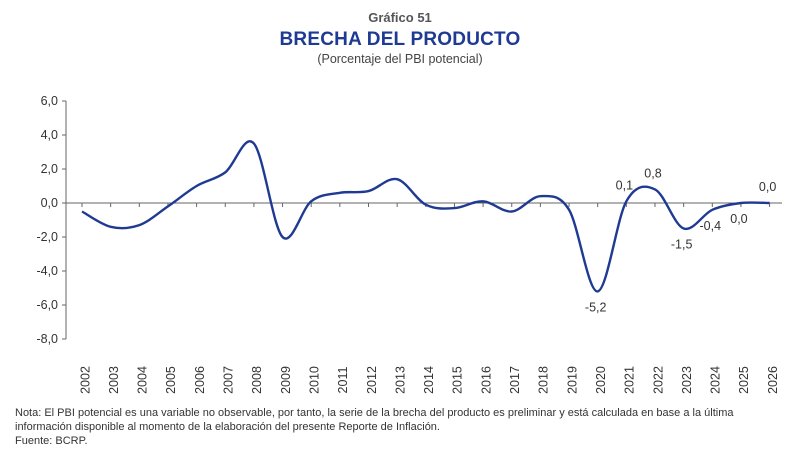 The width and height of the screenshot is (800, 462). I want to click on x-tick-label: 2005, so click(171, 380).